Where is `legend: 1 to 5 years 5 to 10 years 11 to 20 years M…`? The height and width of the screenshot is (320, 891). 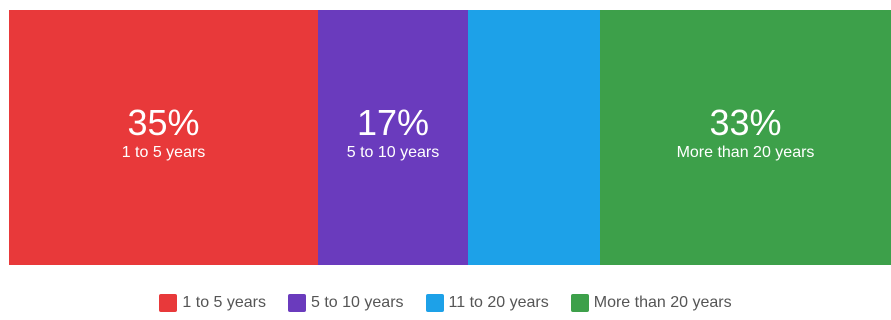
legend: 1 to 5 years 5 to 10 years 11 to 20 years M… is located at coordinates (445, 303).